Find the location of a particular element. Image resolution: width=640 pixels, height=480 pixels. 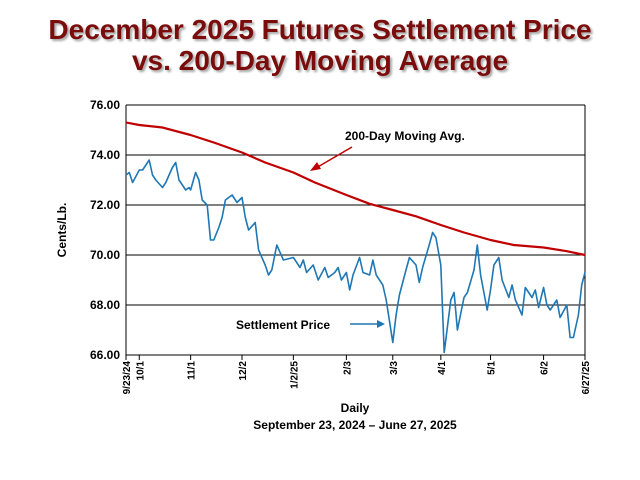

y-tick-label: 72.00 is located at coordinates (105, 205).